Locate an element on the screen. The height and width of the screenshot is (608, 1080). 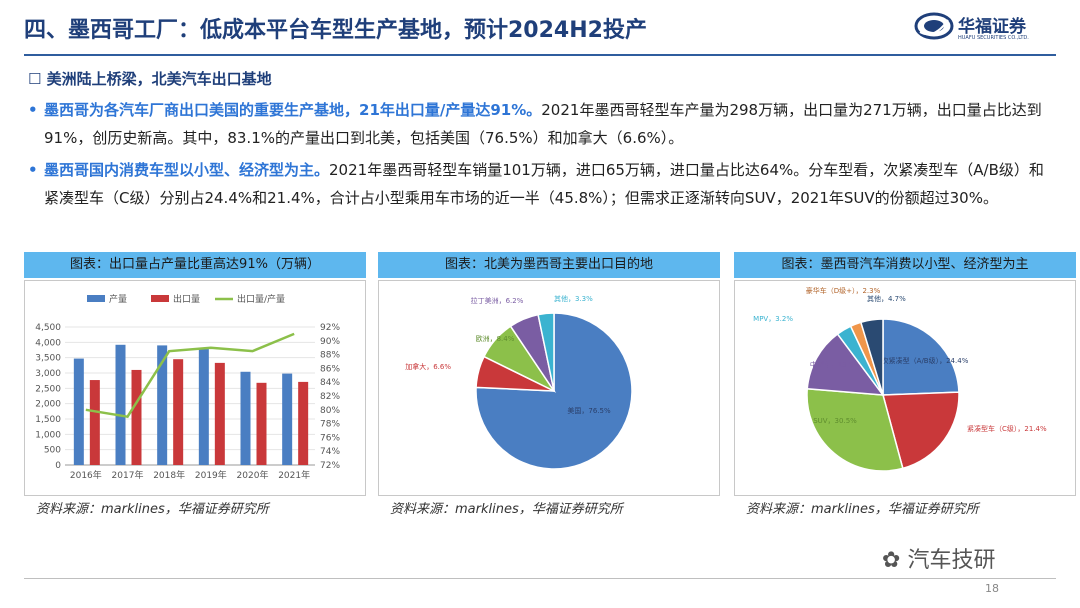
wechat-icon: ✿ is located at coordinates (891, 560).